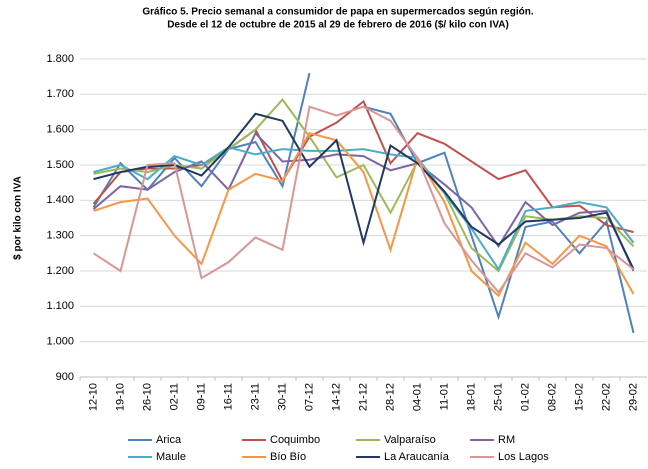 Image resolution: width=648 pixels, height=469 pixels. Describe the element at coordinates (201, 140) in the screenshot. I see `series-line` at that location.